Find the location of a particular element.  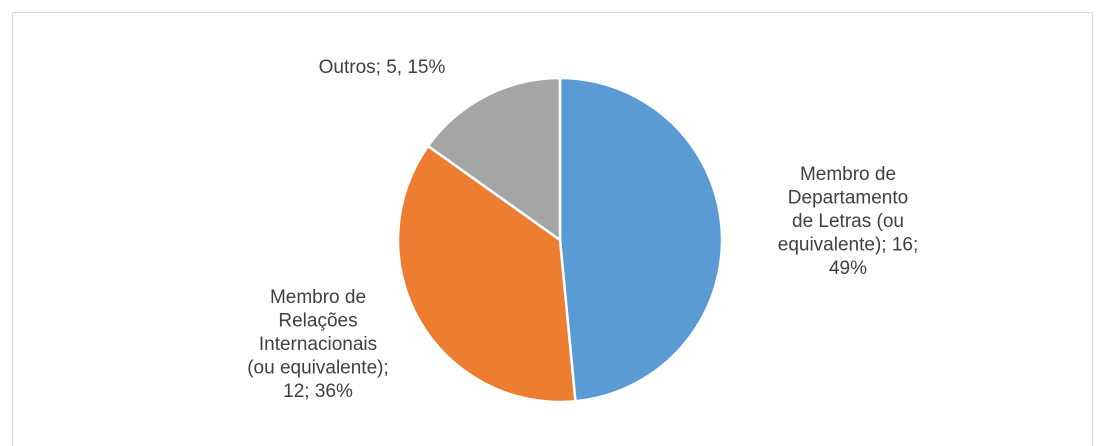

data-label-line: equivalente); 16; is located at coordinates (848, 245).